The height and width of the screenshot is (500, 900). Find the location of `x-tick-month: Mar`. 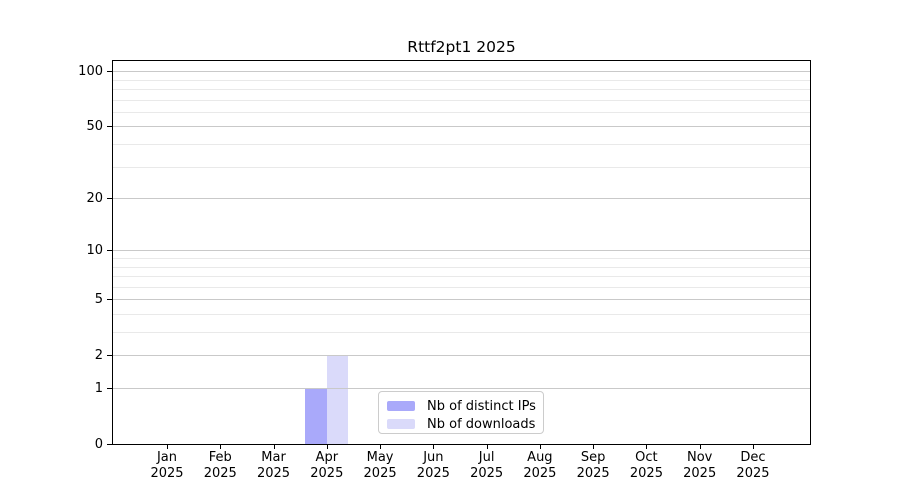

x-tick-month: Mar is located at coordinates (273, 457).